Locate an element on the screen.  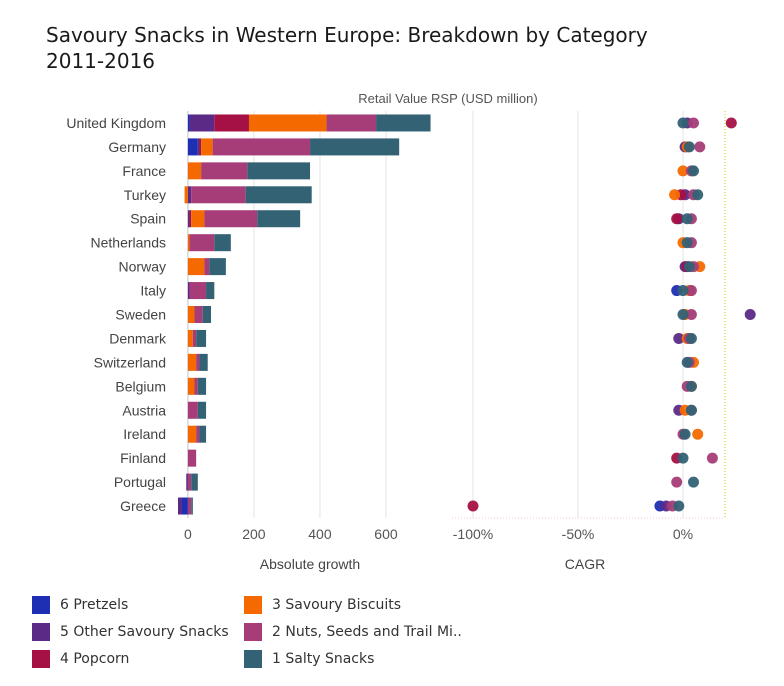
x-tick-label: 0% is located at coordinates (683, 534).